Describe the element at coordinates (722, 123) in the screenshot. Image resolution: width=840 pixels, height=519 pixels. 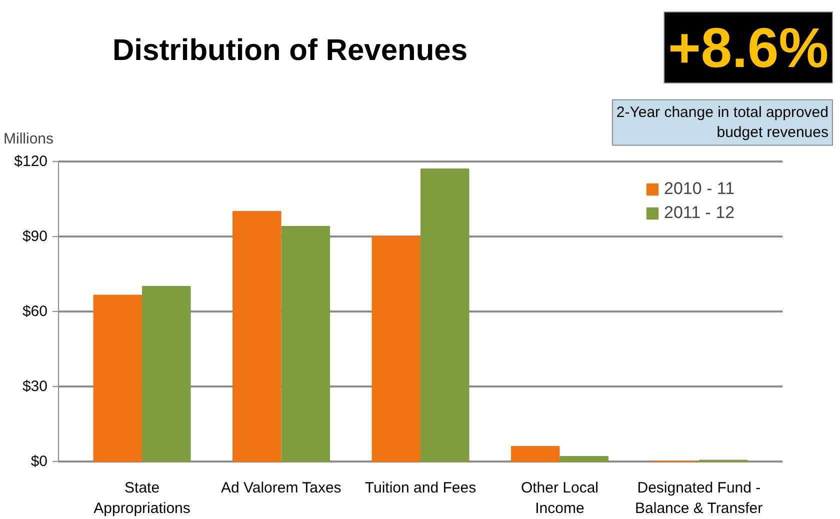
I see `text: 2-Year change in total approved budget revenues` at that location.